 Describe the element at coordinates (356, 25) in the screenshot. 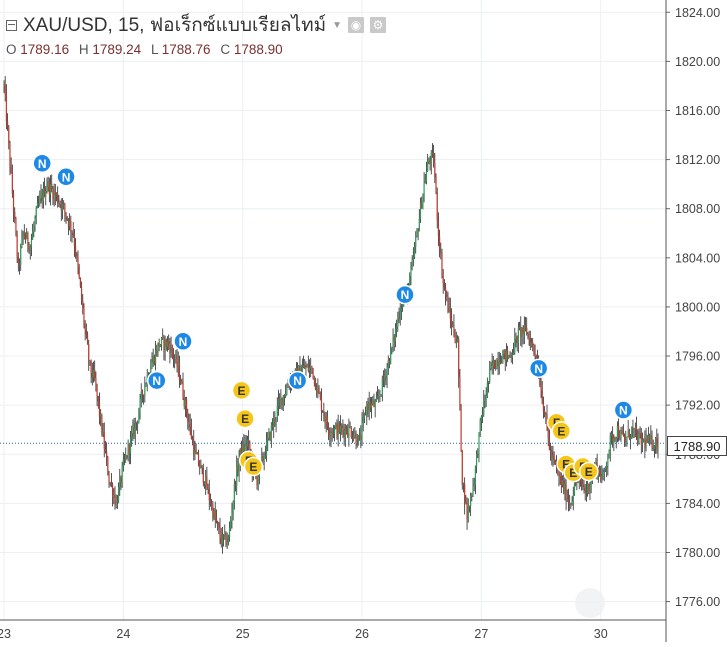

I see `visibility-icon: ◉` at that location.